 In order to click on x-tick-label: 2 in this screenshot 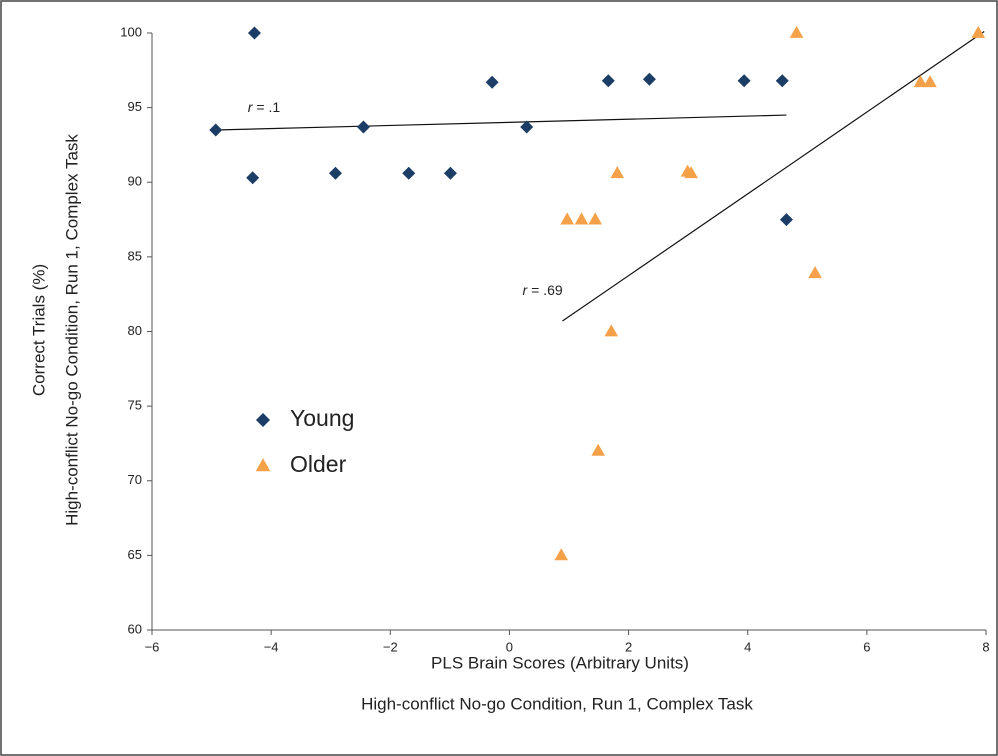, I will do `click(628, 646)`.